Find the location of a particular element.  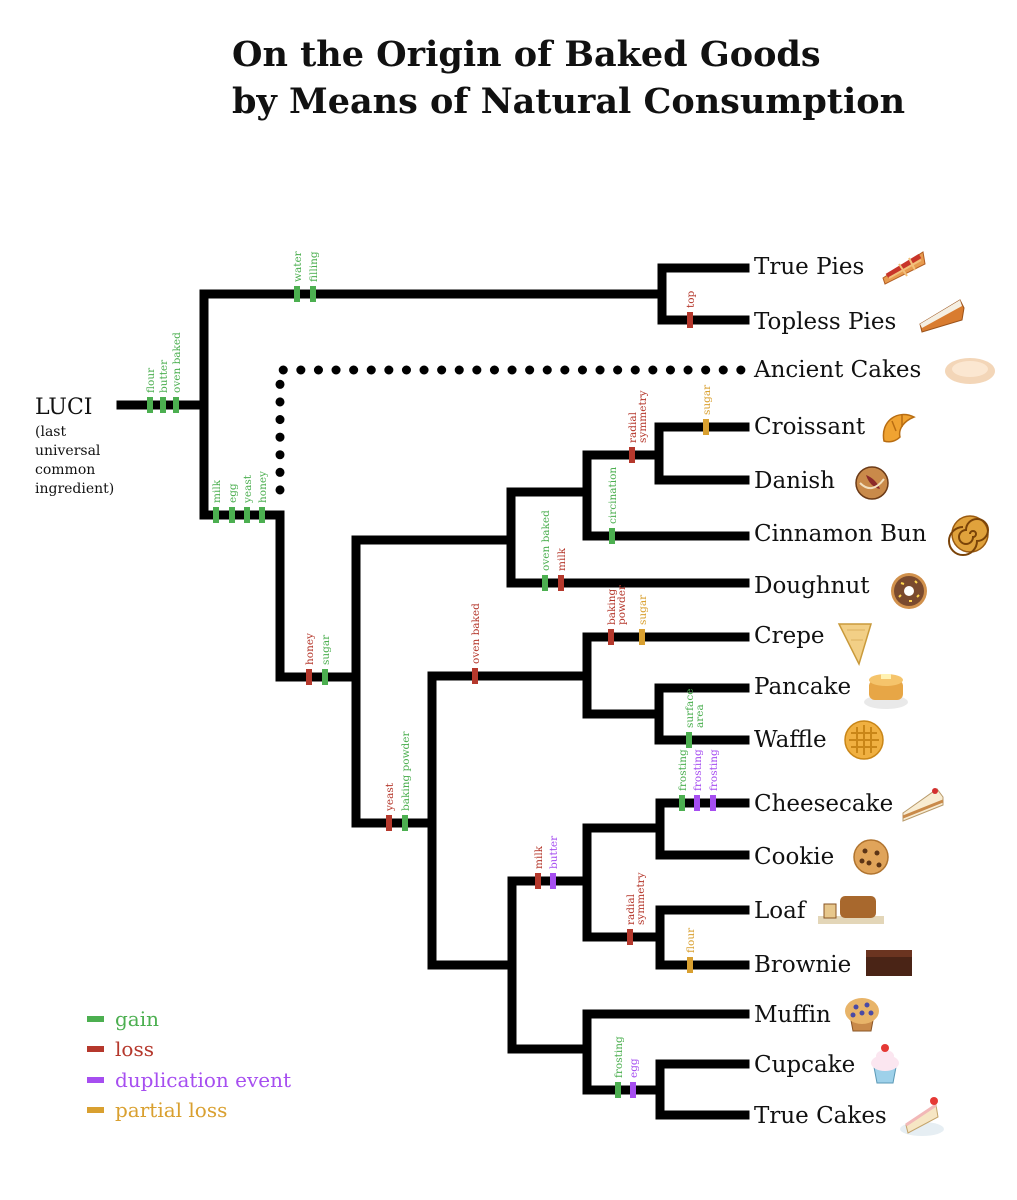

event-label: egg is located at coordinates (634, 1068).